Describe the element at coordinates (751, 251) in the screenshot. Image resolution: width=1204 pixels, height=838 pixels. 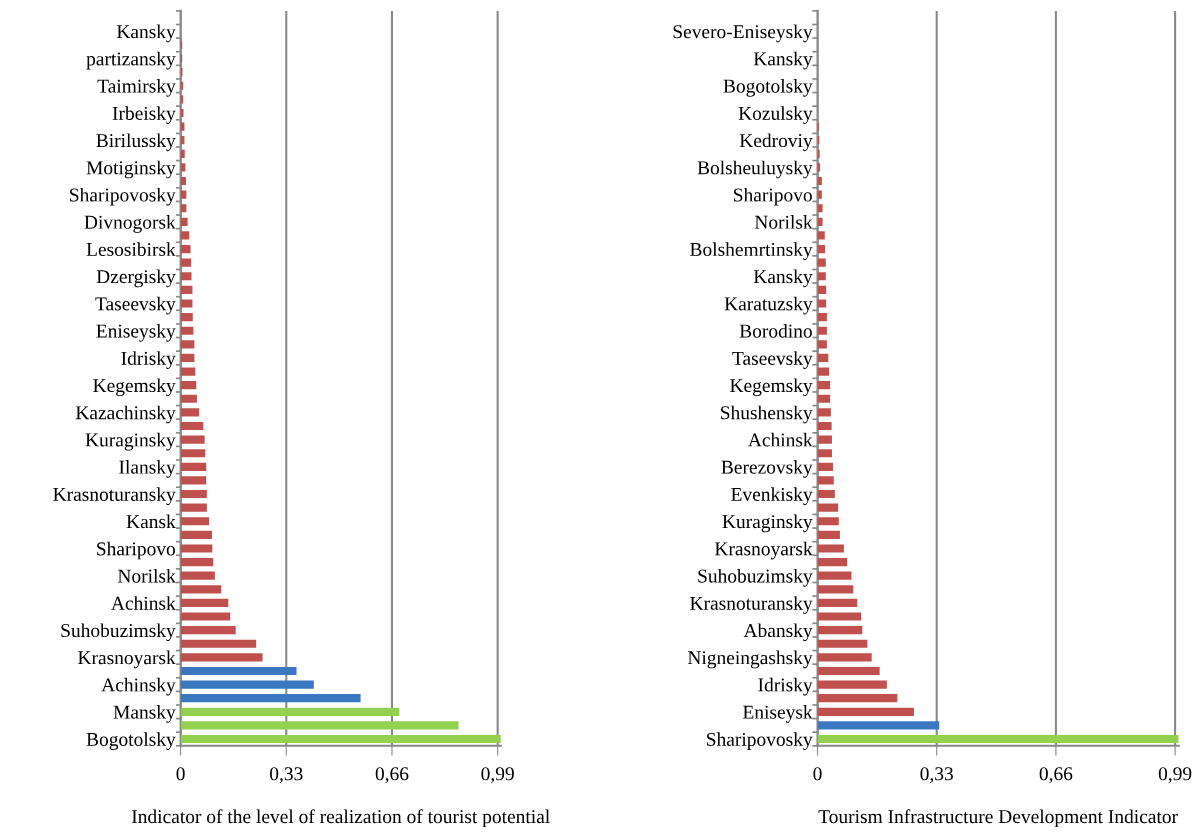
I see `y-tick-label: Bolshemrtinsky` at that location.